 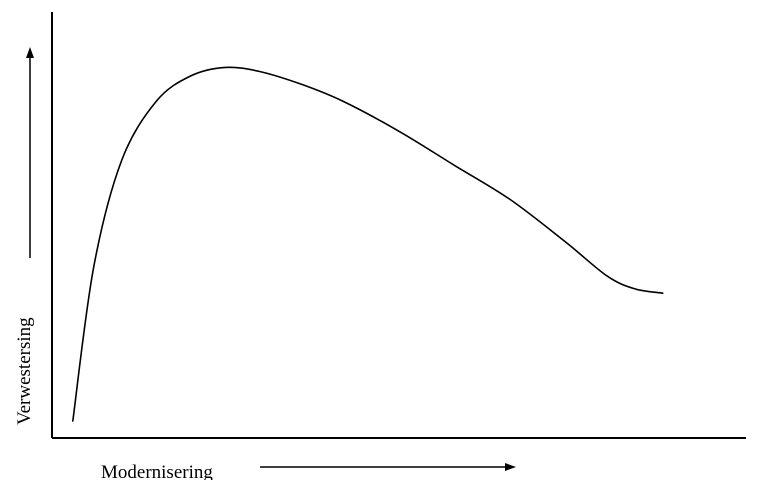 What do you see at coordinates (30, 52) in the screenshot?
I see `y-direction-arrow-head` at bounding box center [30, 52].